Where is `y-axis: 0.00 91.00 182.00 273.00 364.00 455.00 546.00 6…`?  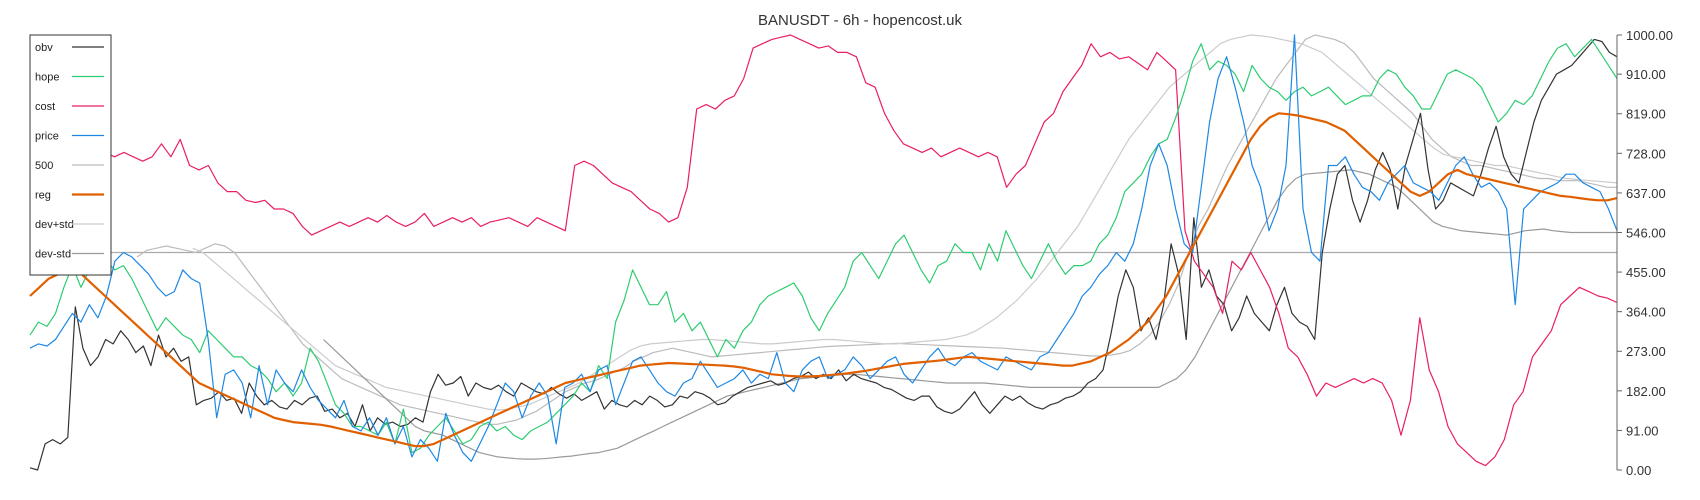 y-axis: 0.00 91.00 182.00 273.00 364.00 455.00 546.00 6… is located at coordinates (1644, 253).